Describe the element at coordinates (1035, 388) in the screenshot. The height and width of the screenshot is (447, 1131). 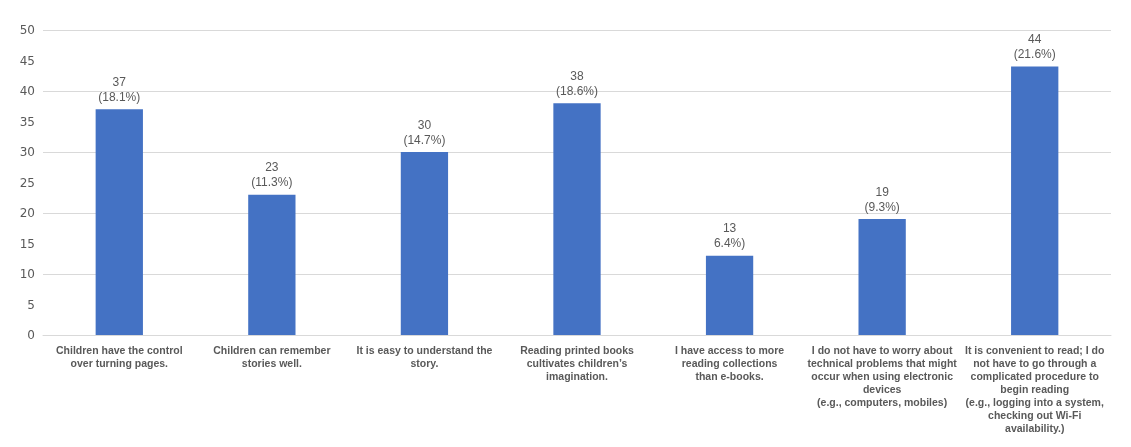
I see `x-tick-label: It is convenient to read; I do not have to go through a complicated procedure to begin reading (e.g., logging into a system, checking out Wi-Fi availability.)` at that location.